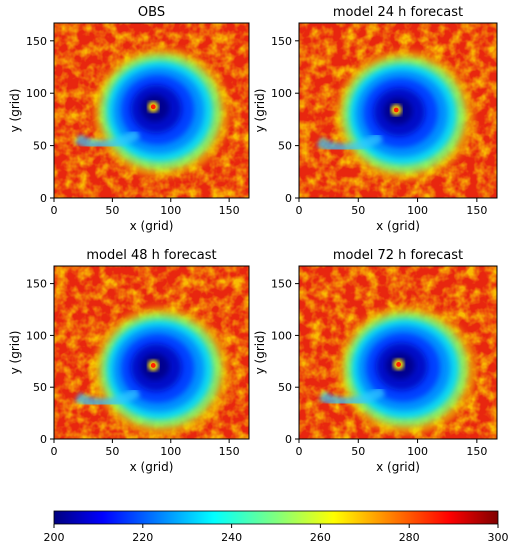 This screenshot has width=515, height=550. I want to click on colorbar-tick-label: 220, so click(142, 537).